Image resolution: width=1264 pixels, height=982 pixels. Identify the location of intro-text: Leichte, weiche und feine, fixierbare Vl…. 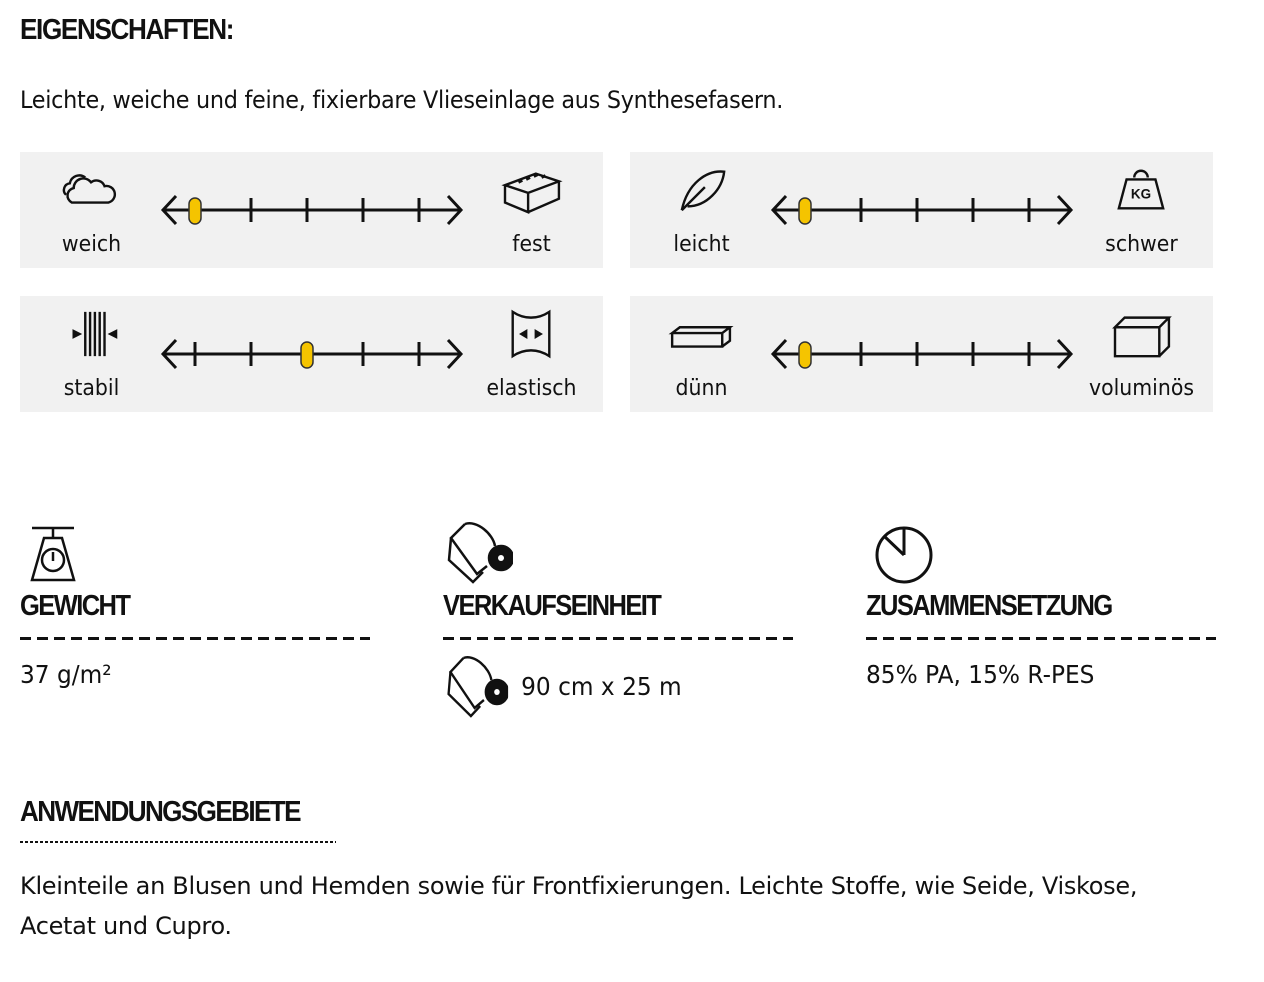
(402, 100).